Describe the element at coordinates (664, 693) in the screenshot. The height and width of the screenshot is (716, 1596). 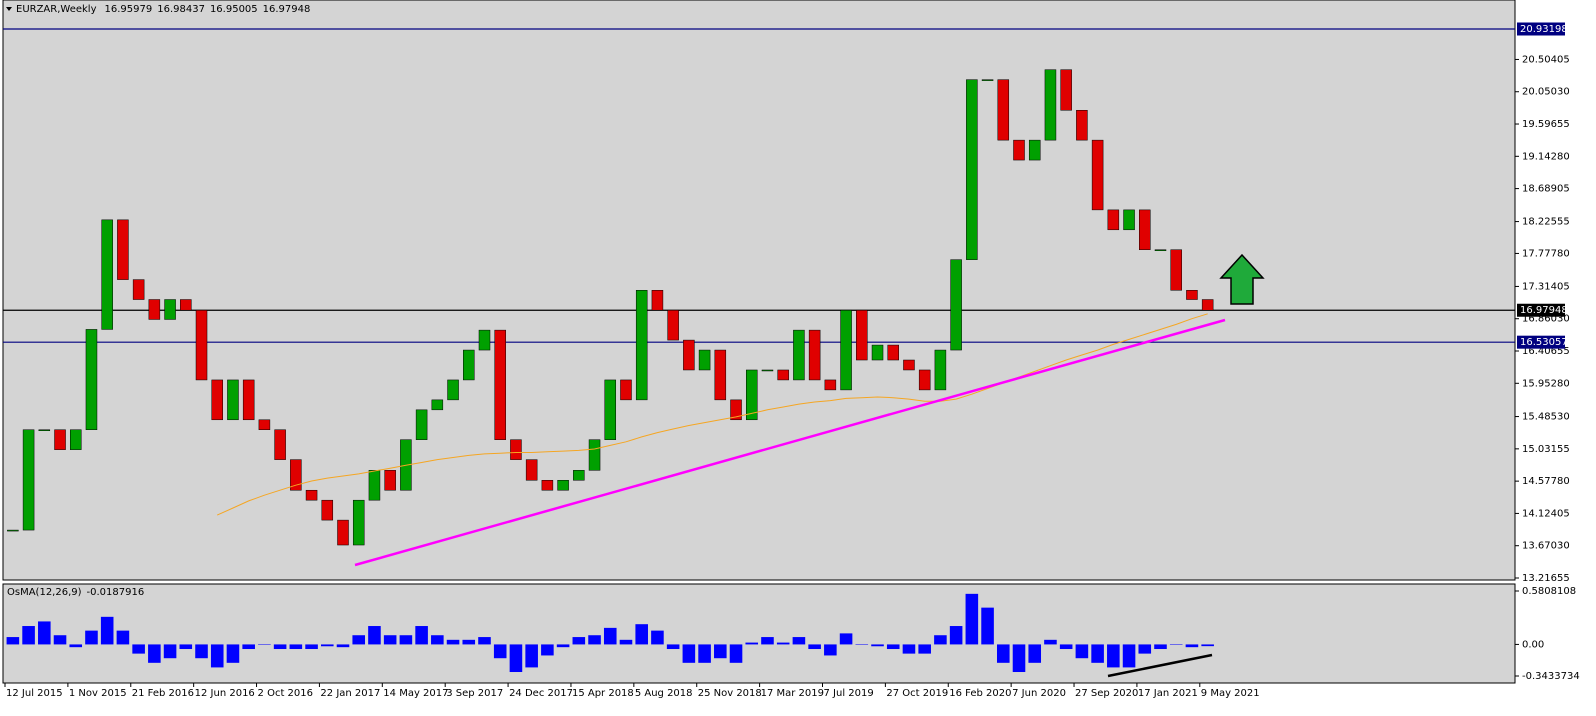
I see `x-tick-label: 5 Aug 2018` at that location.